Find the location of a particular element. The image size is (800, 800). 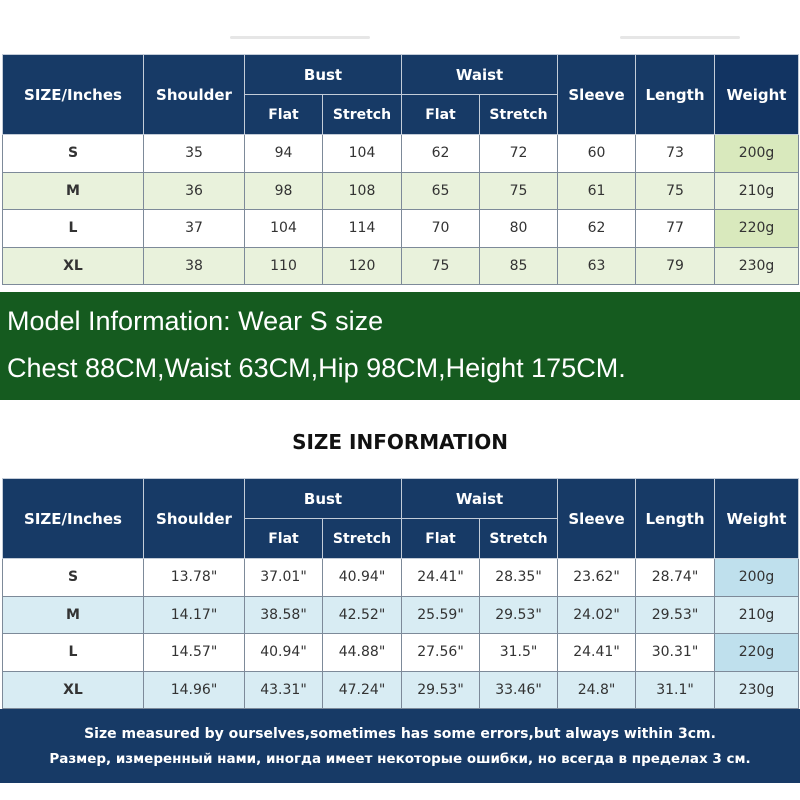

waist-stretch-cell: 33.46" is located at coordinates (518, 689).